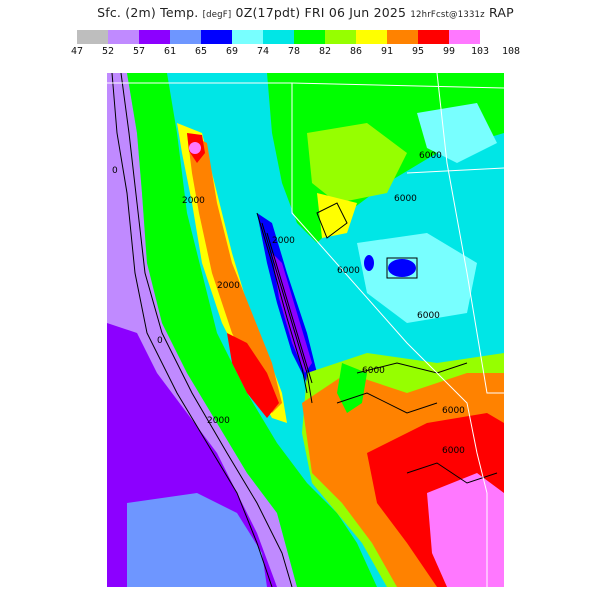 Image resolution: width=611 pixels, height=611 pixels. Describe the element at coordinates (232, 51) in the screenshot. I see `legend-tick-label: 69` at that location.